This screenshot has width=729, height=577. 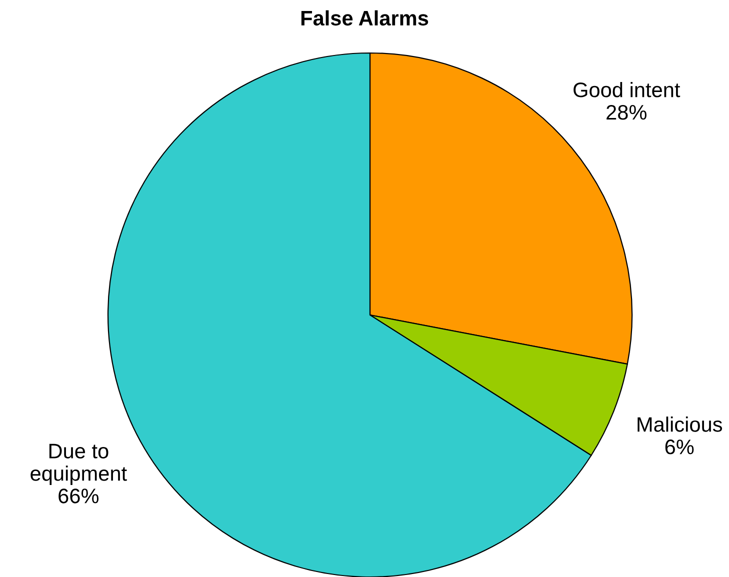 What do you see at coordinates (626, 112) in the screenshot?
I see `data-label: 28%` at bounding box center [626, 112].